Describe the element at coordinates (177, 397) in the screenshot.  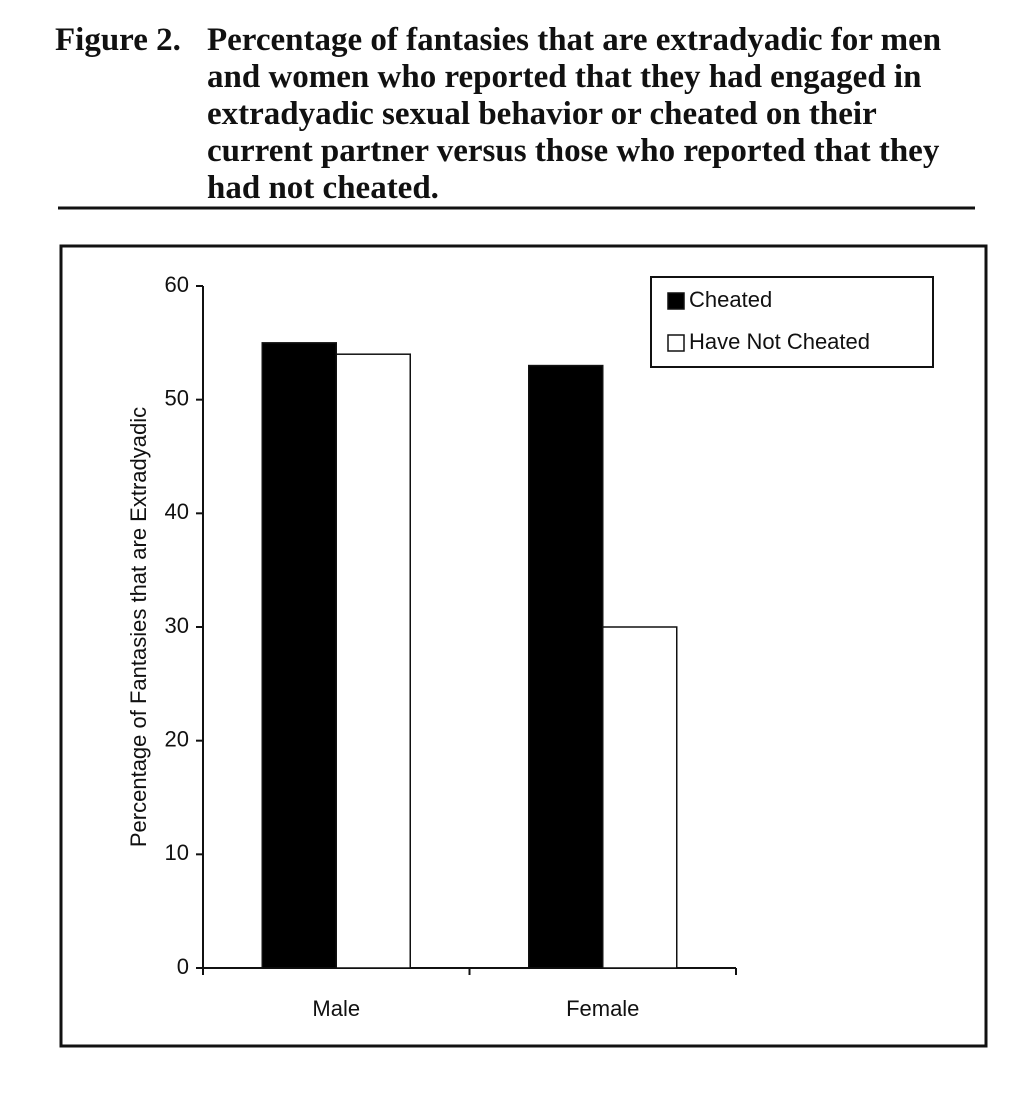
I see `y-tick-label: 50` at that location.